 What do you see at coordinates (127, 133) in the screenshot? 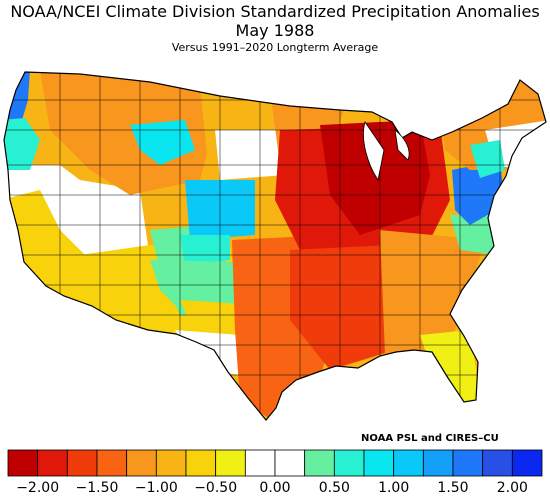
I see `region-northern-rockies` at bounding box center [127, 133].